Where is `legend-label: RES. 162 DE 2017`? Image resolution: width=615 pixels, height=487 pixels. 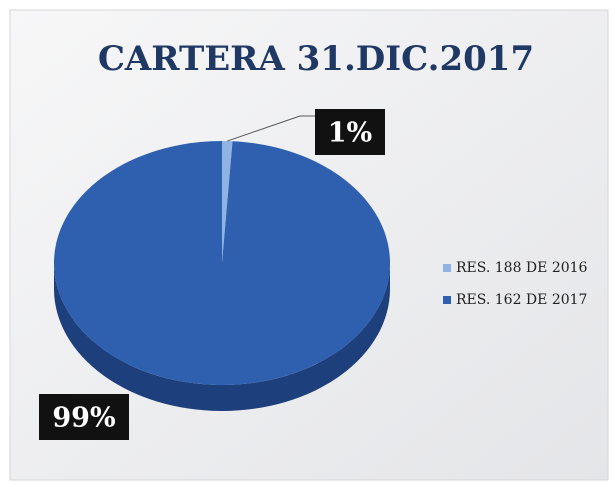
legend-label: RES. 162 DE 2017 is located at coordinates (521, 300).